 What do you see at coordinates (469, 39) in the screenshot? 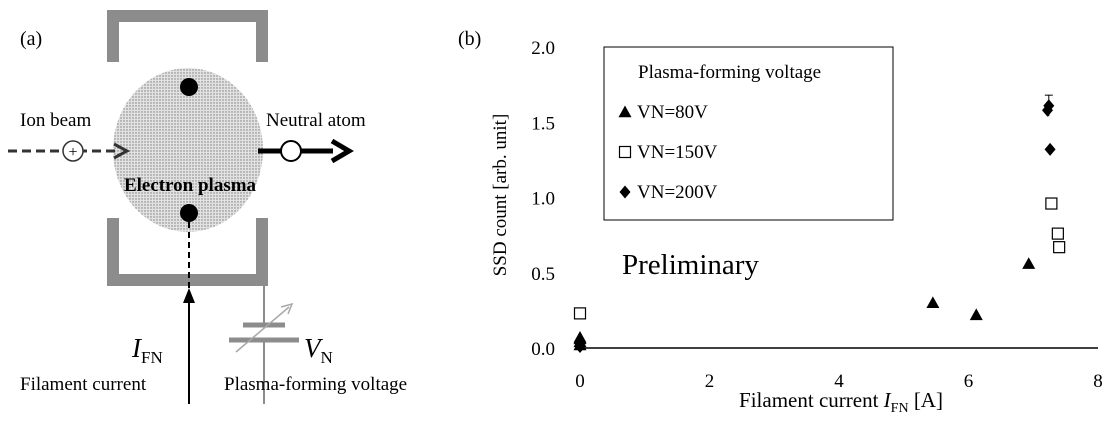
I see `panel-b-label: (b)` at bounding box center [469, 39].